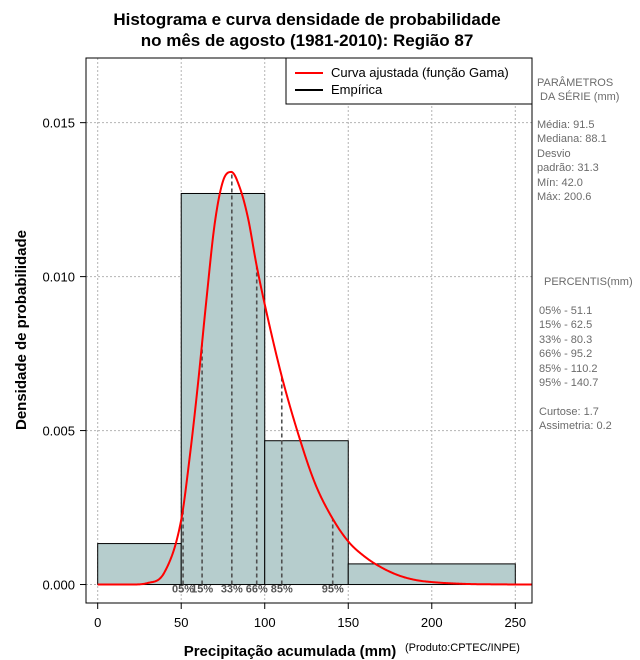  What do you see at coordinates (569, 412) in the screenshot?
I see `curtose: Curtose: 1.7` at bounding box center [569, 412].